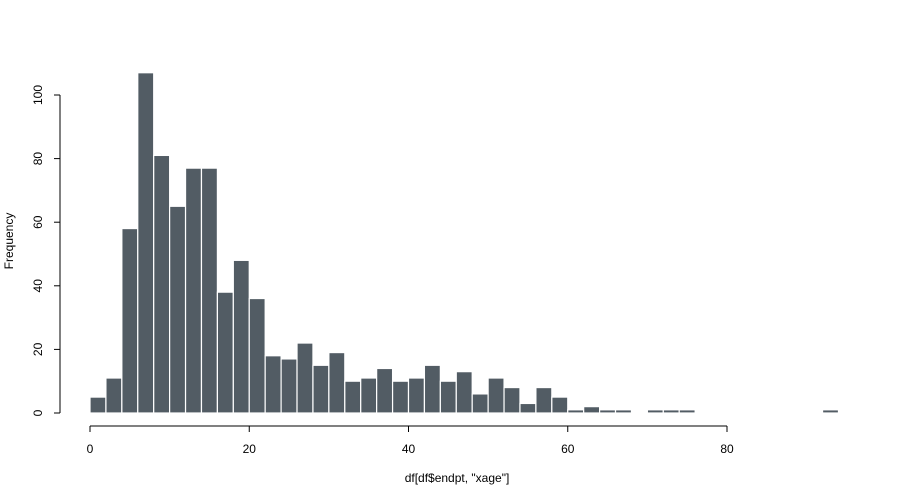 The image size is (900, 500). I want to click on y-axis: 0 20 40 60 80 100, so click(46, 250).